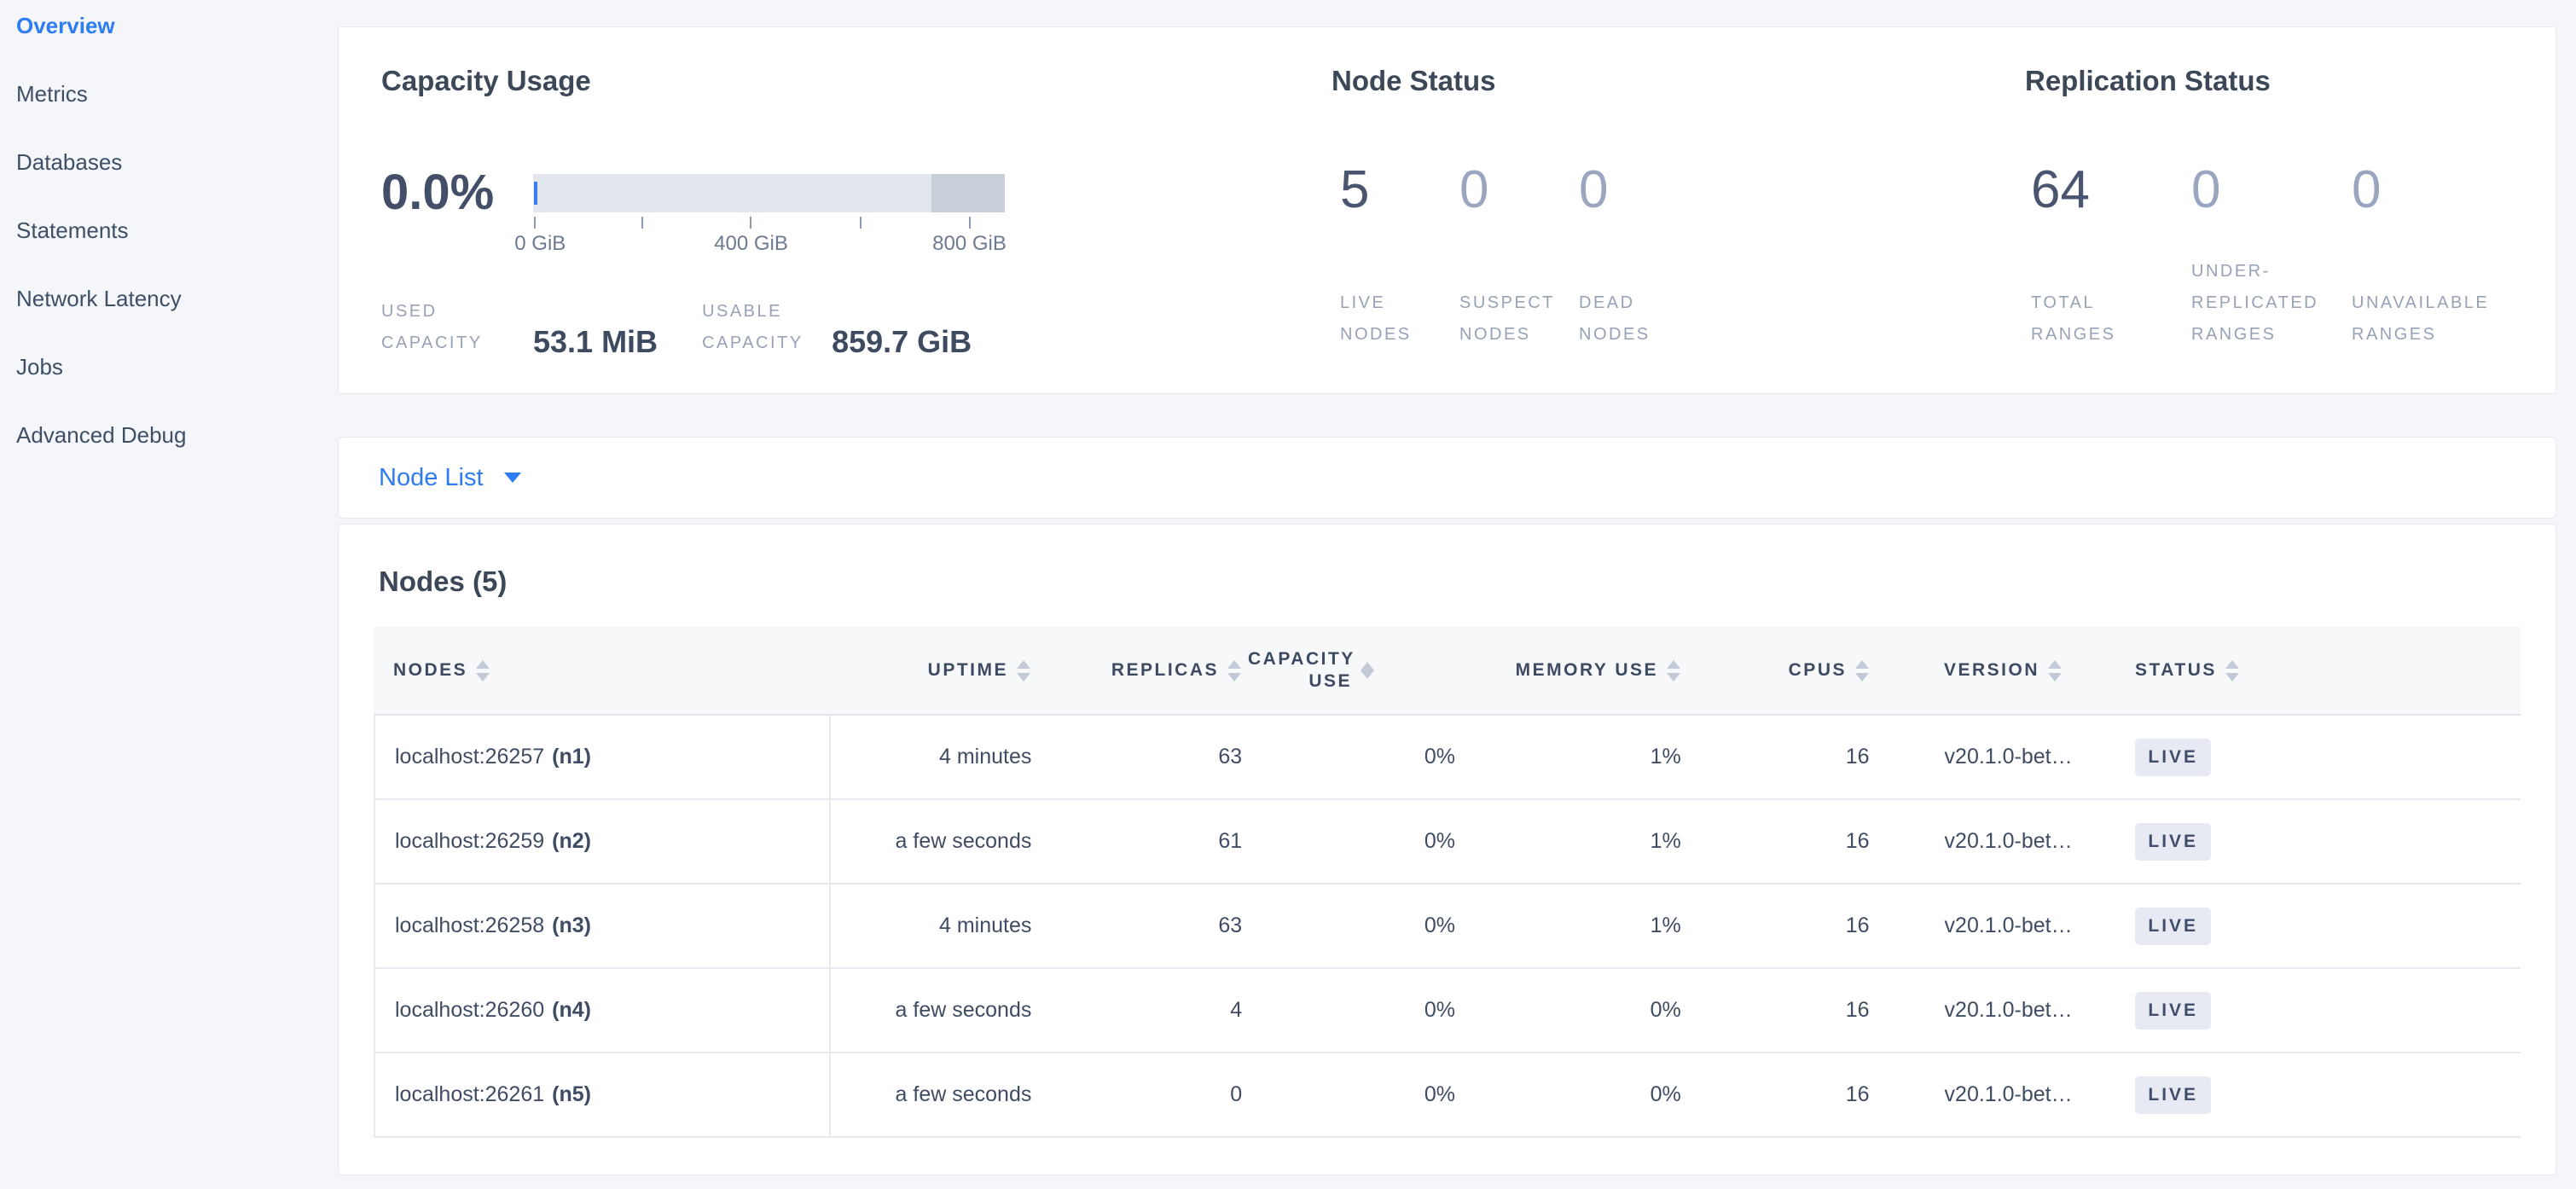 This screenshot has height=1189, width=2576. Describe the element at coordinates (603, 1094) in the screenshot. I see `node-address-cell: localhost:26261 (n5)` at that location.